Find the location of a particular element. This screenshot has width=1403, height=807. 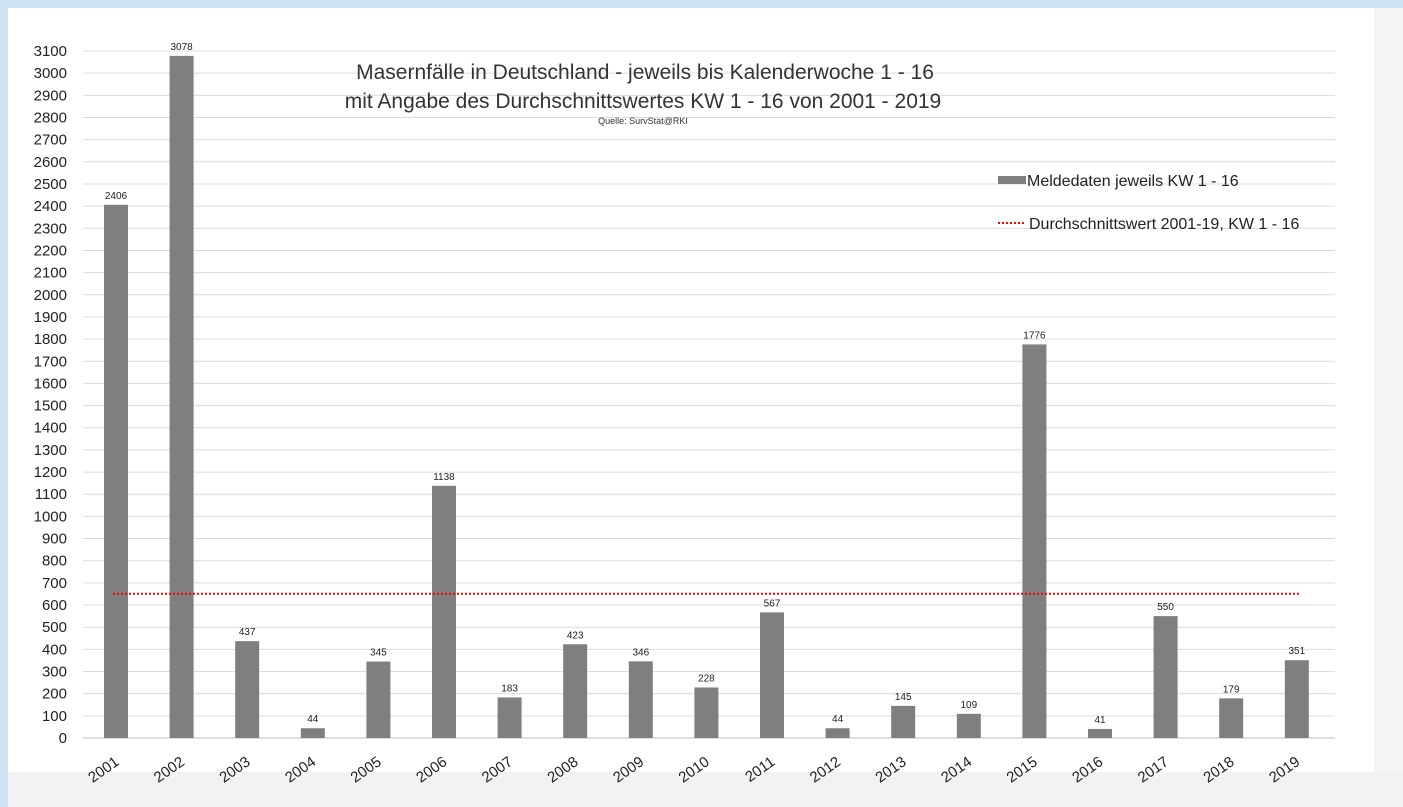

x-tick-label: 2011 is located at coordinates (760, 769).